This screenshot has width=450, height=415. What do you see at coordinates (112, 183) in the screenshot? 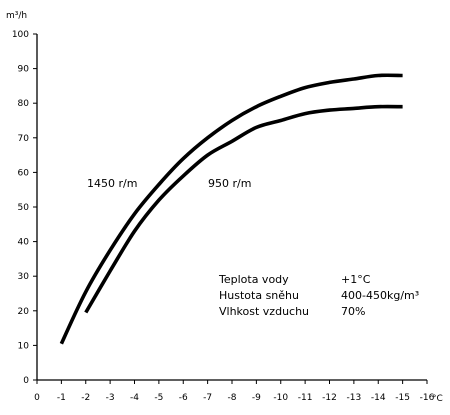
I see `series-label-1450: 1450 r/m` at bounding box center [112, 183].